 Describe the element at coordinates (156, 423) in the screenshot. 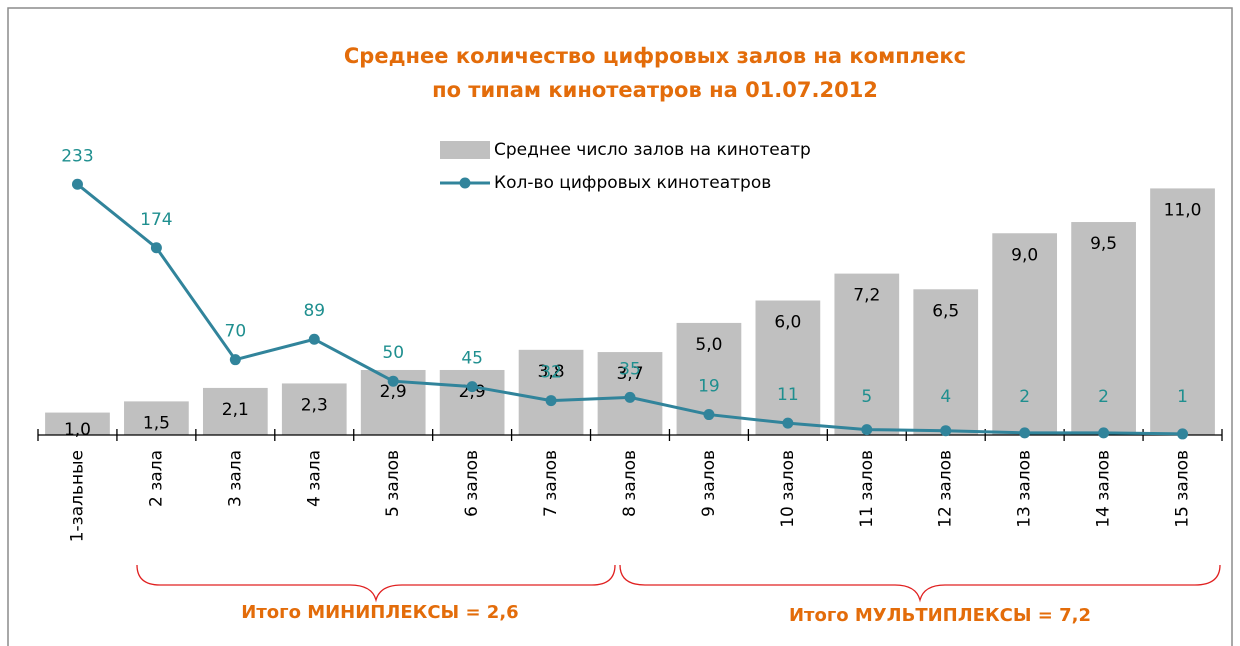

I see `data-label: 1,5` at that location.